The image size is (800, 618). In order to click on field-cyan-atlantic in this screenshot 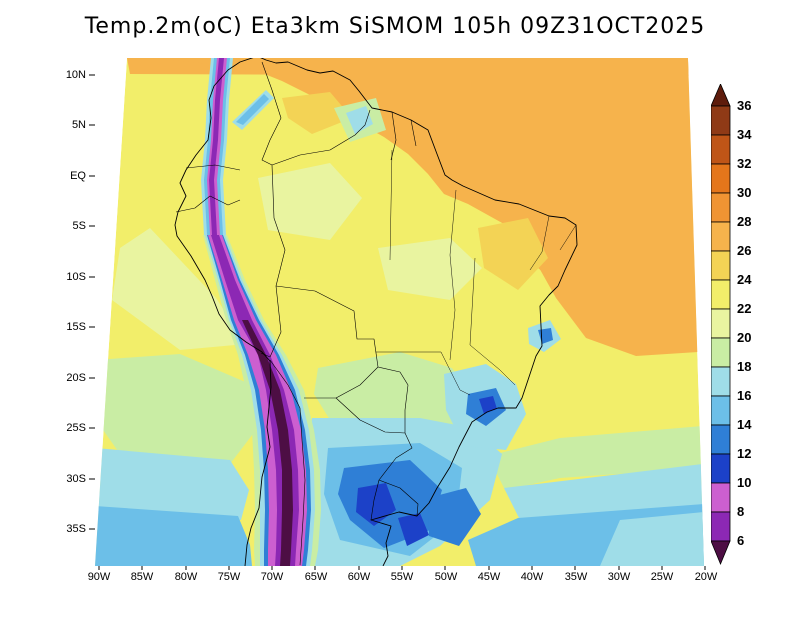, I will do `click(604, 492)`.